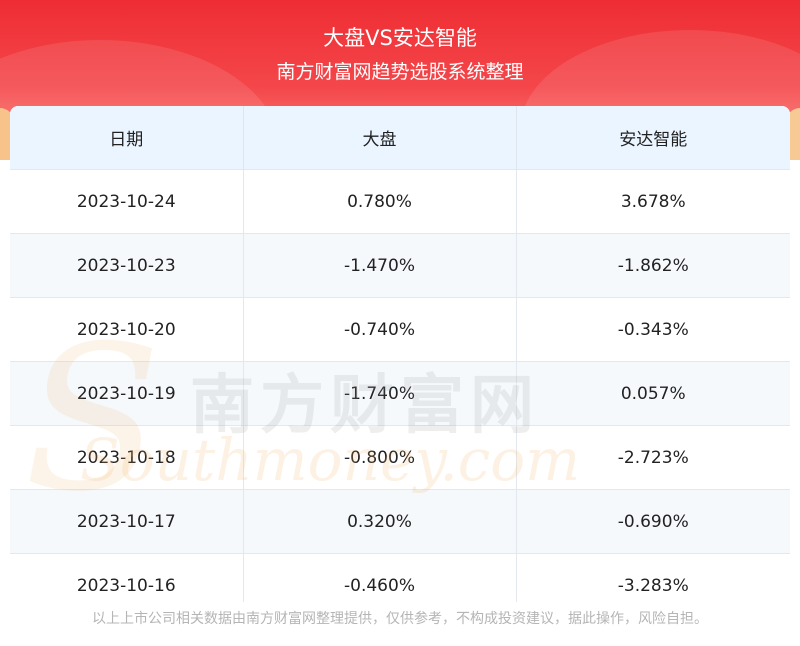 This screenshot has width=800, height=646. I want to click on cell-date: 2023-10-19, so click(126, 393).